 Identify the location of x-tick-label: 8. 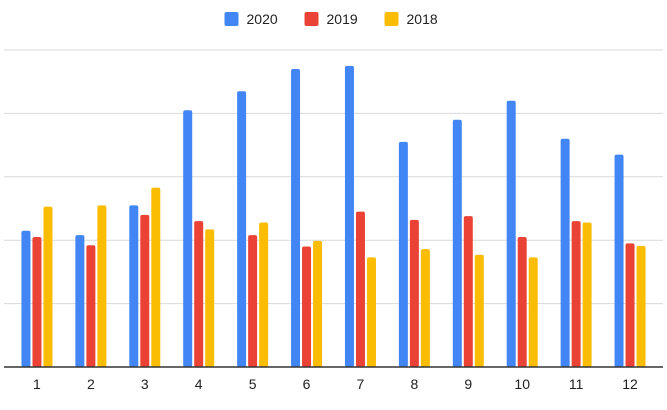
(414, 384).